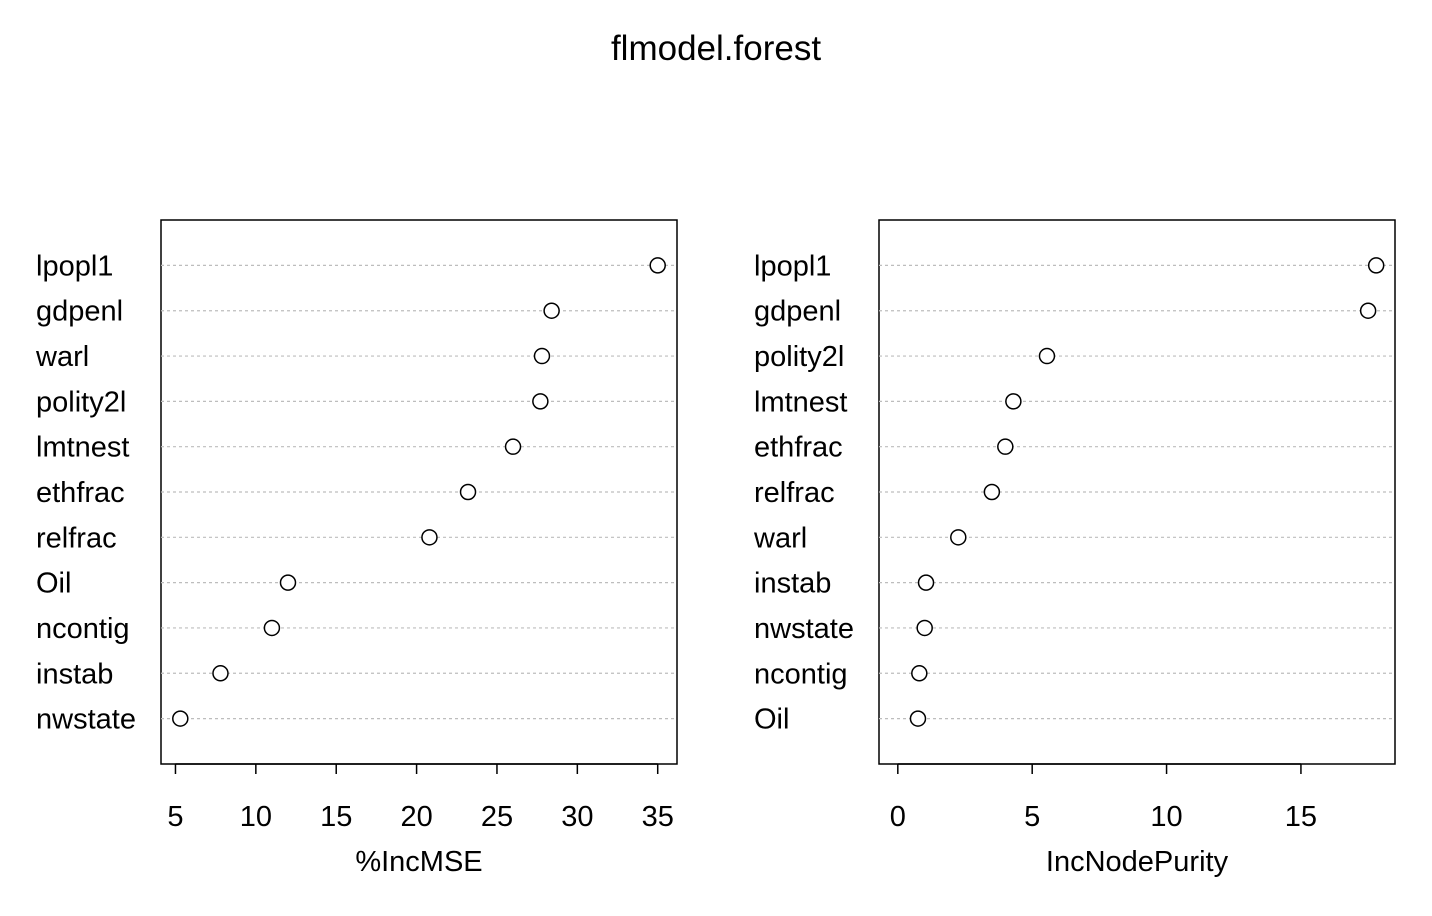  Describe the element at coordinates (416, 817) in the screenshot. I see `x-tick-label: 20` at that location.